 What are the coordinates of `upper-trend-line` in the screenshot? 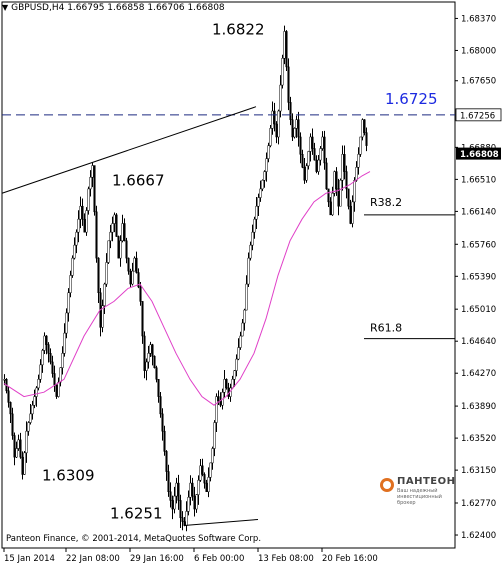 It's located at (129, 150).